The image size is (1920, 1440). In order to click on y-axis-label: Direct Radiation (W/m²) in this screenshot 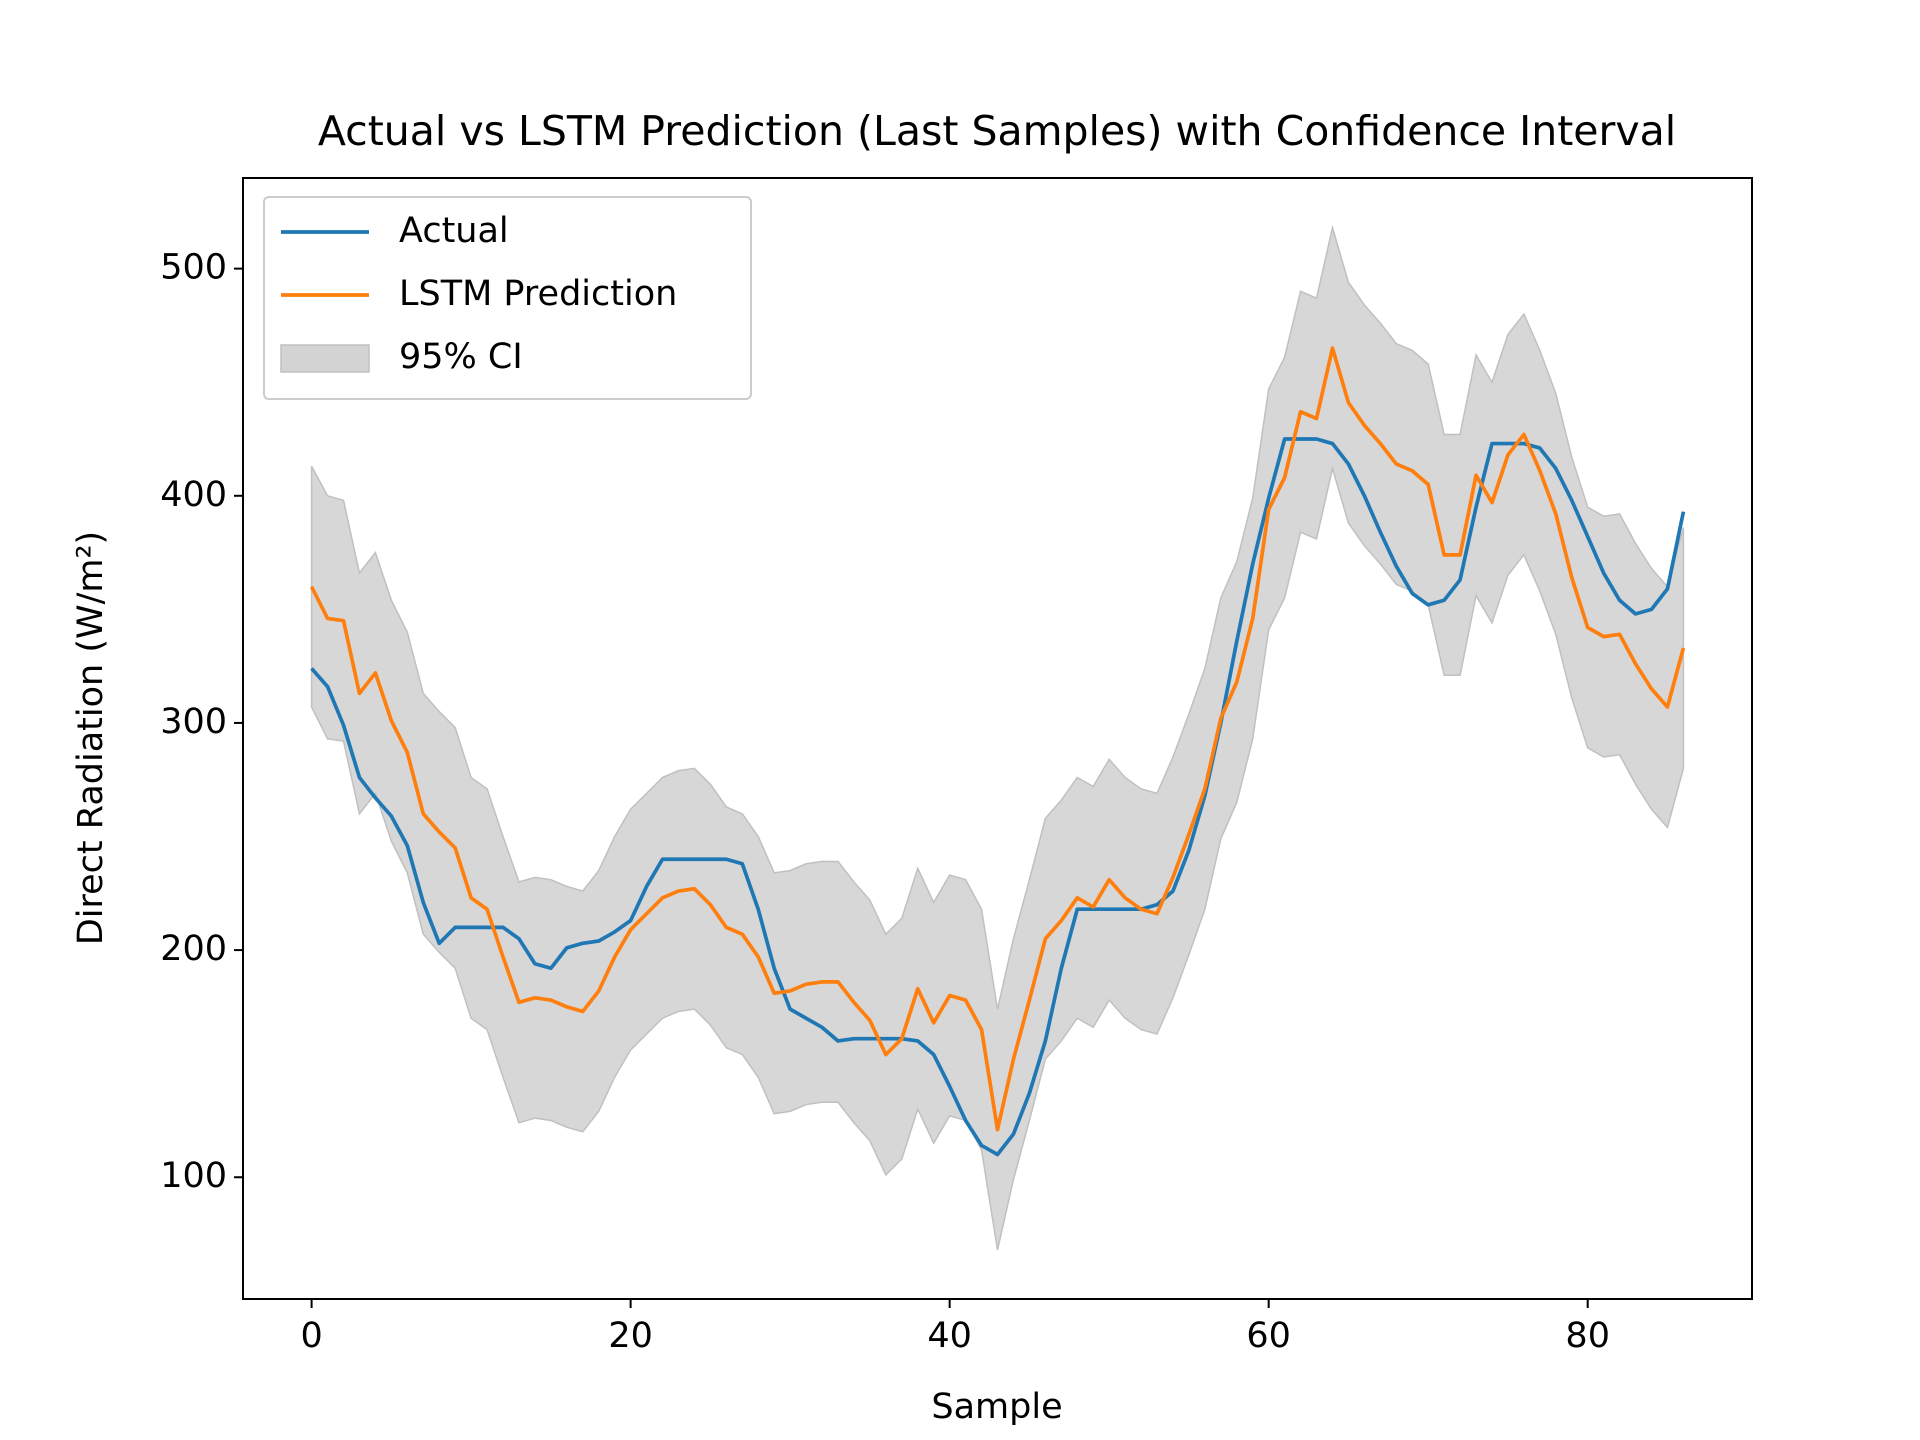, I will do `click(91, 738)`.